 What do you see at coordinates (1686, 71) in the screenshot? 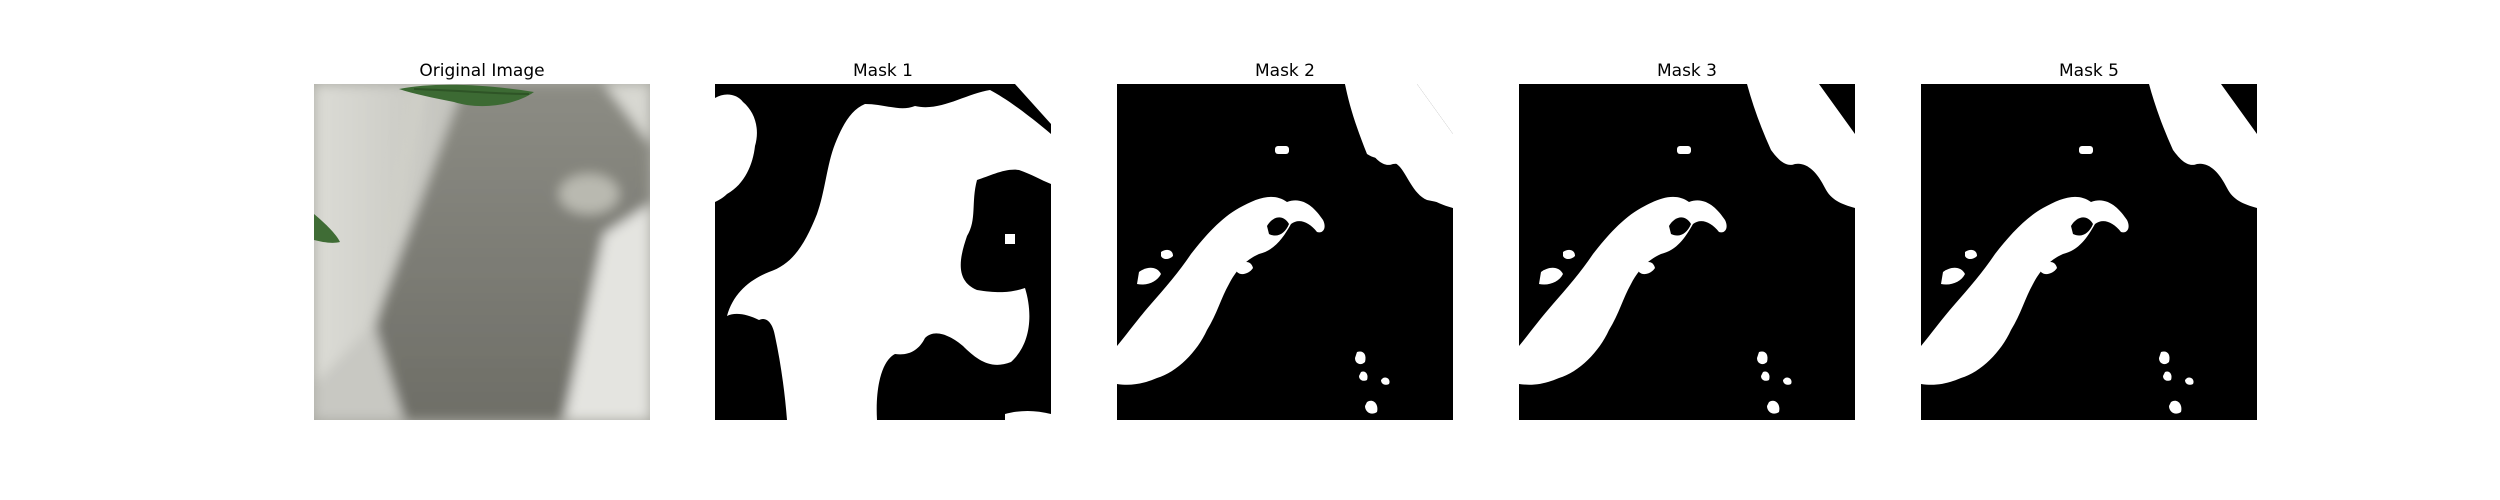
I see `panel-title: Mask 3` at bounding box center [1686, 71].